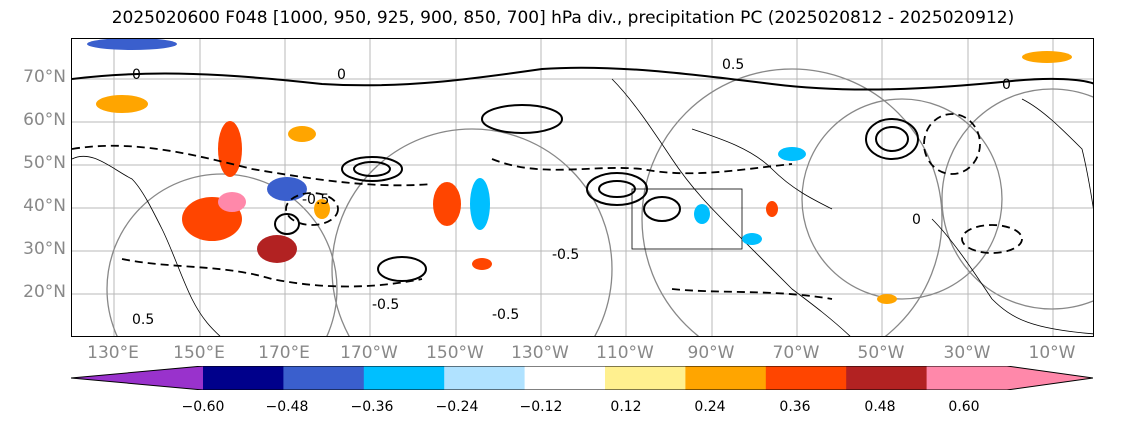 The height and width of the screenshot is (429, 1126). I want to click on lon-label-30W: 30°W, so click(967, 353).